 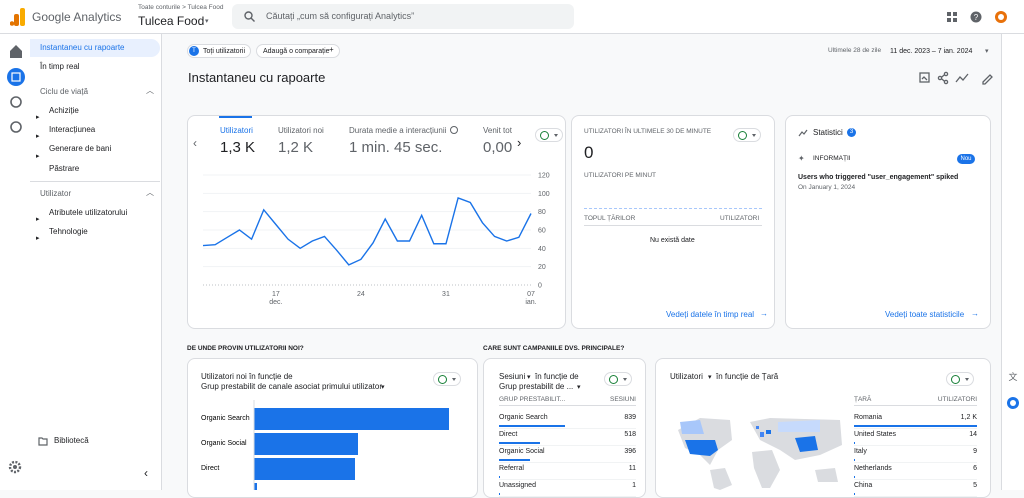 I want to click on row-value: 396, so click(x=616, y=451).